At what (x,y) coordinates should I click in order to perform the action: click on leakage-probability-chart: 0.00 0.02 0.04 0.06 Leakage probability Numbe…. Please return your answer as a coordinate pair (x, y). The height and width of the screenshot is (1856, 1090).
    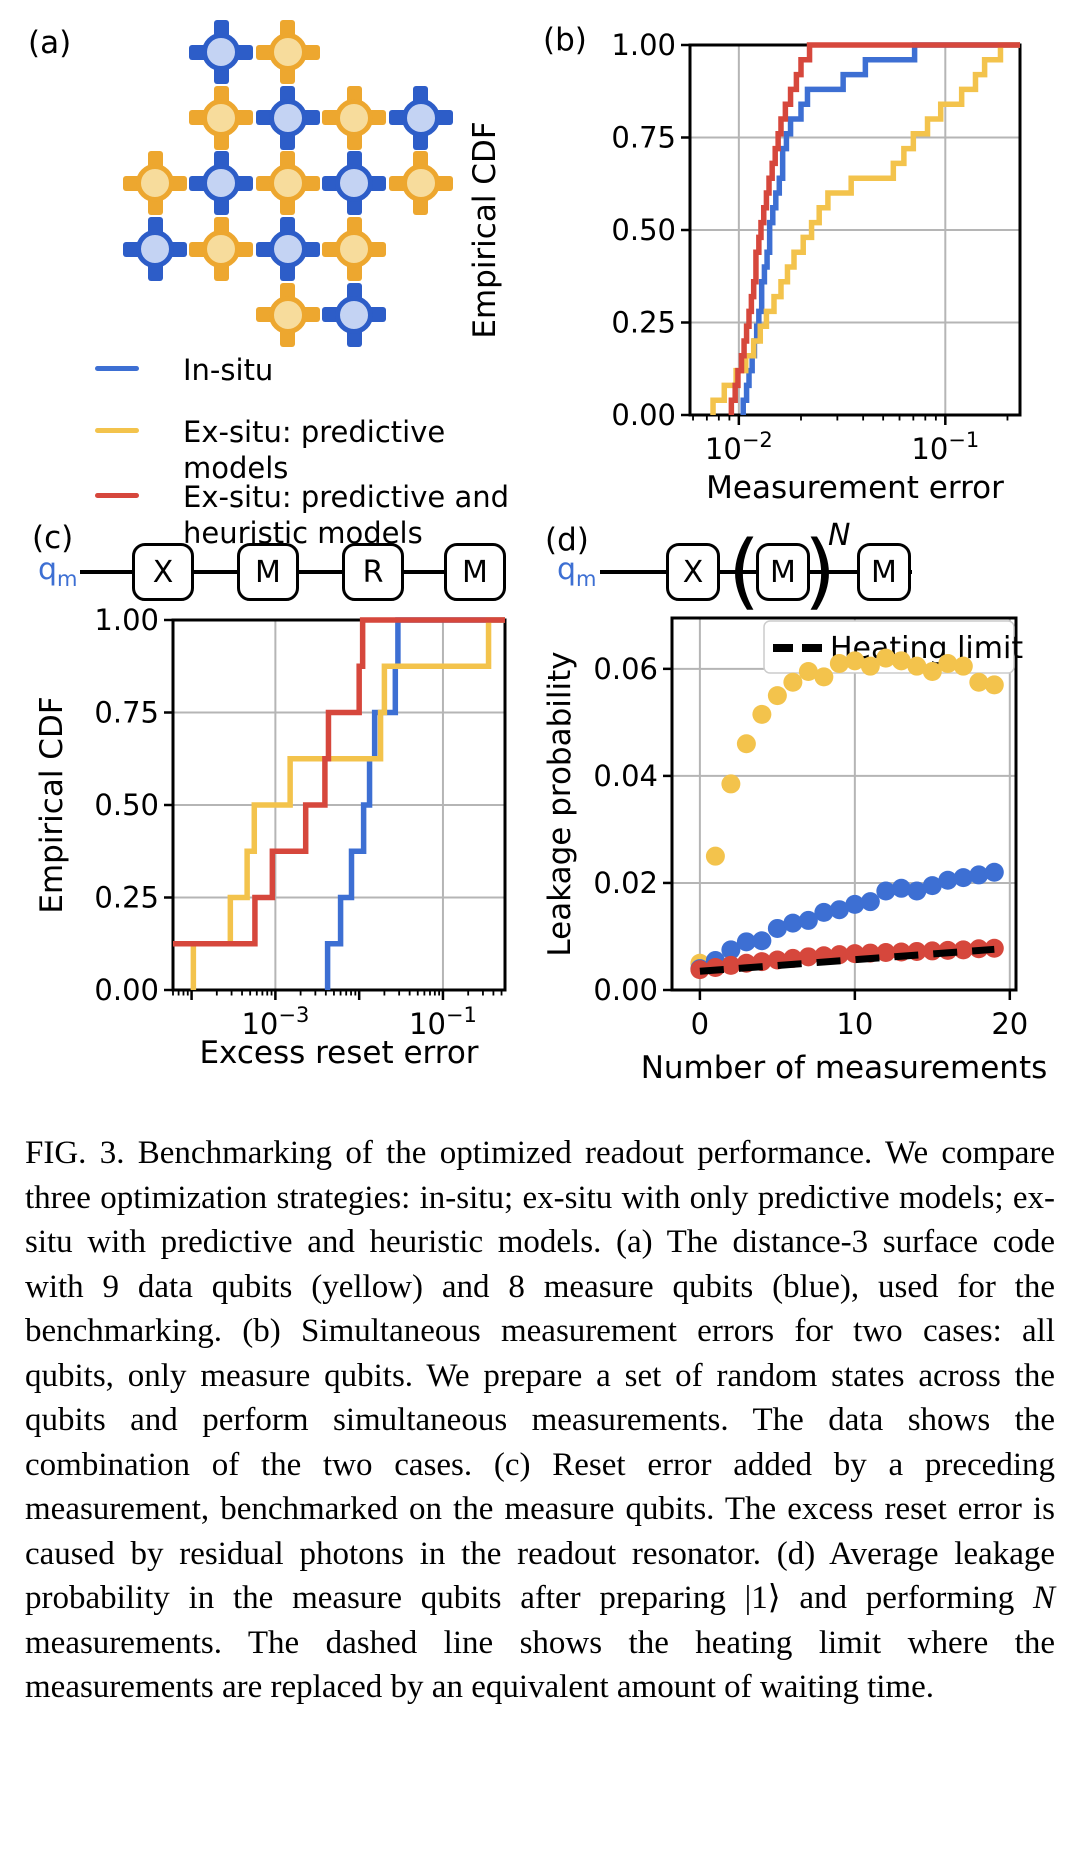
    Looking at the image, I should click on (795, 851).